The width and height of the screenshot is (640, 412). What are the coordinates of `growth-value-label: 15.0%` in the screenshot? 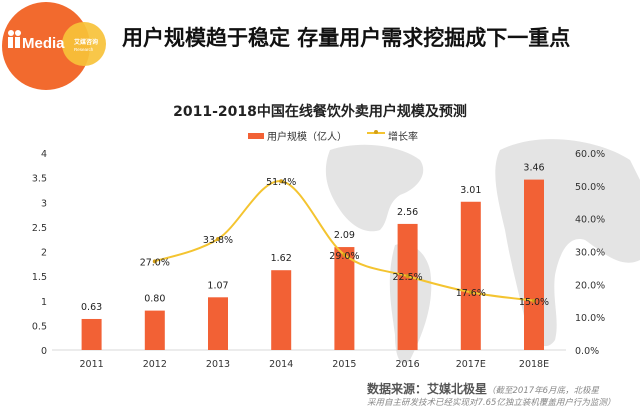 It's located at (534, 302).